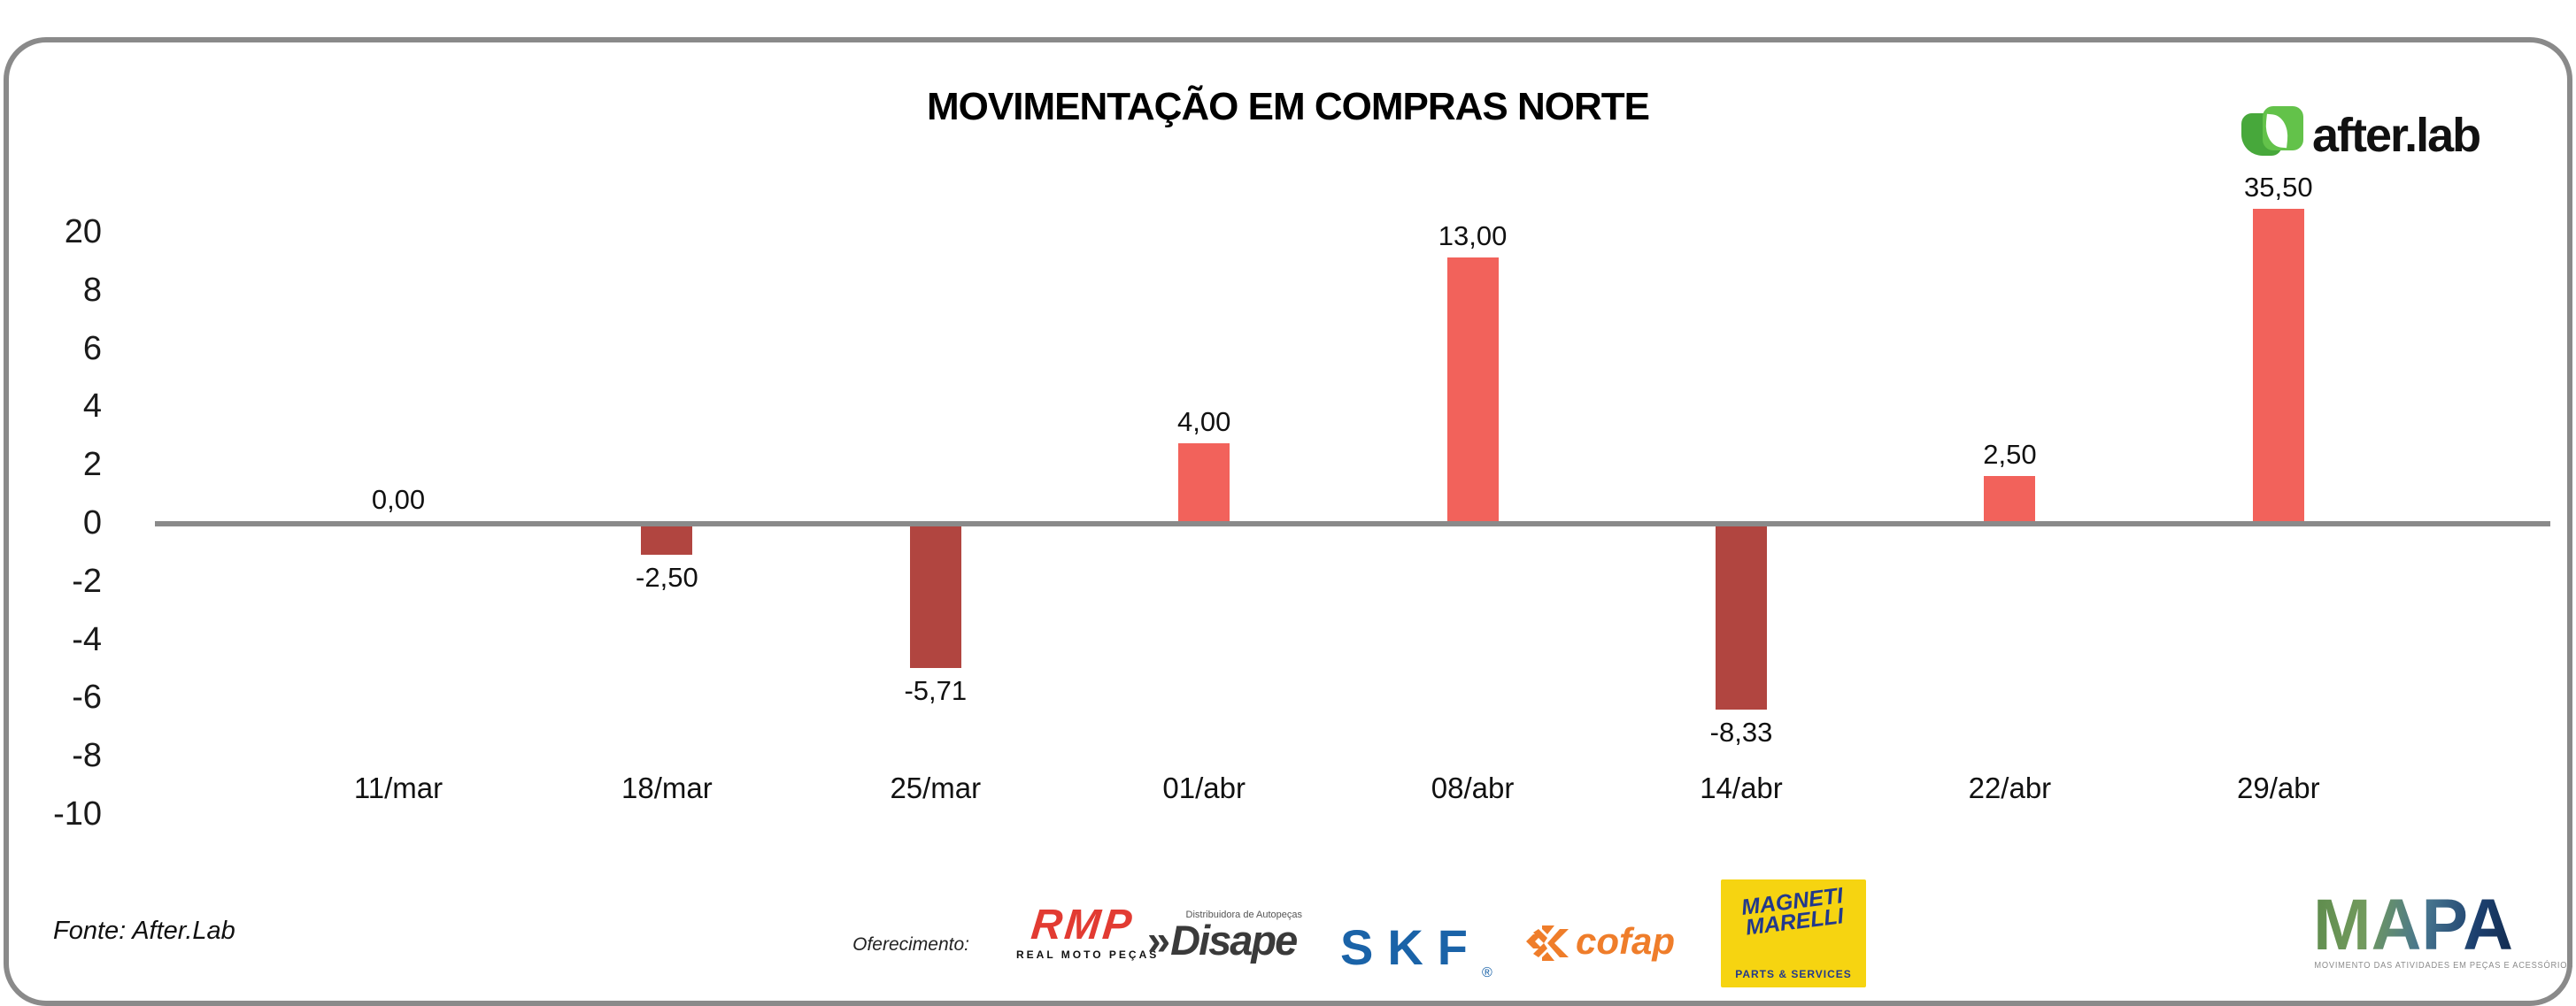  I want to click on disape-chevrons-icon: », so click(1158, 940).